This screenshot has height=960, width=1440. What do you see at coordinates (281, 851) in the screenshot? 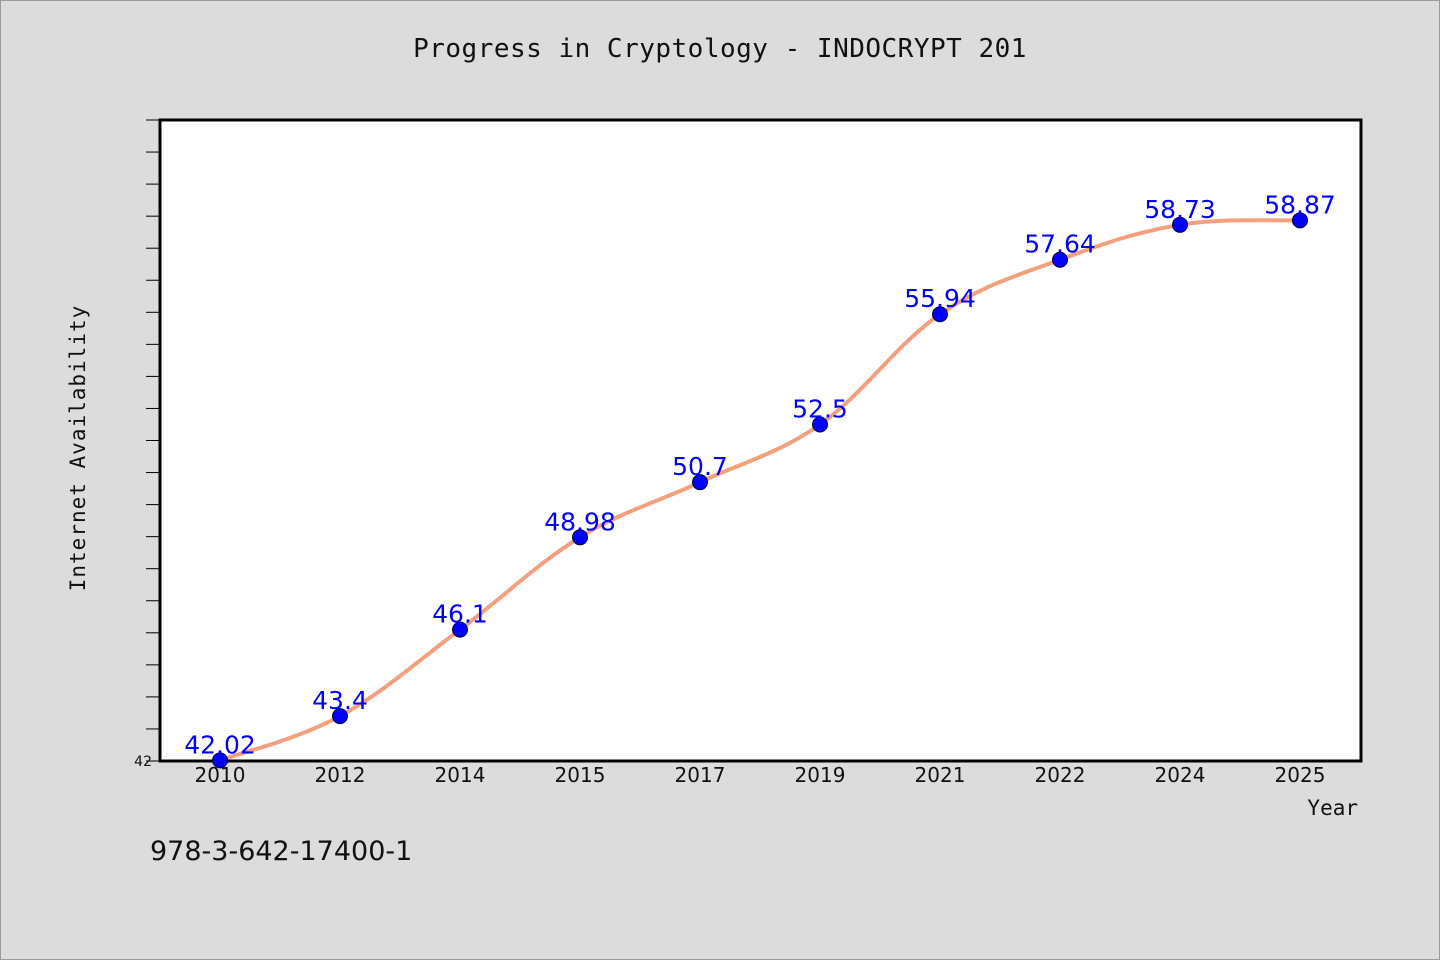
I see `footer-isbn: 978-3-642-17400-1` at bounding box center [281, 851].